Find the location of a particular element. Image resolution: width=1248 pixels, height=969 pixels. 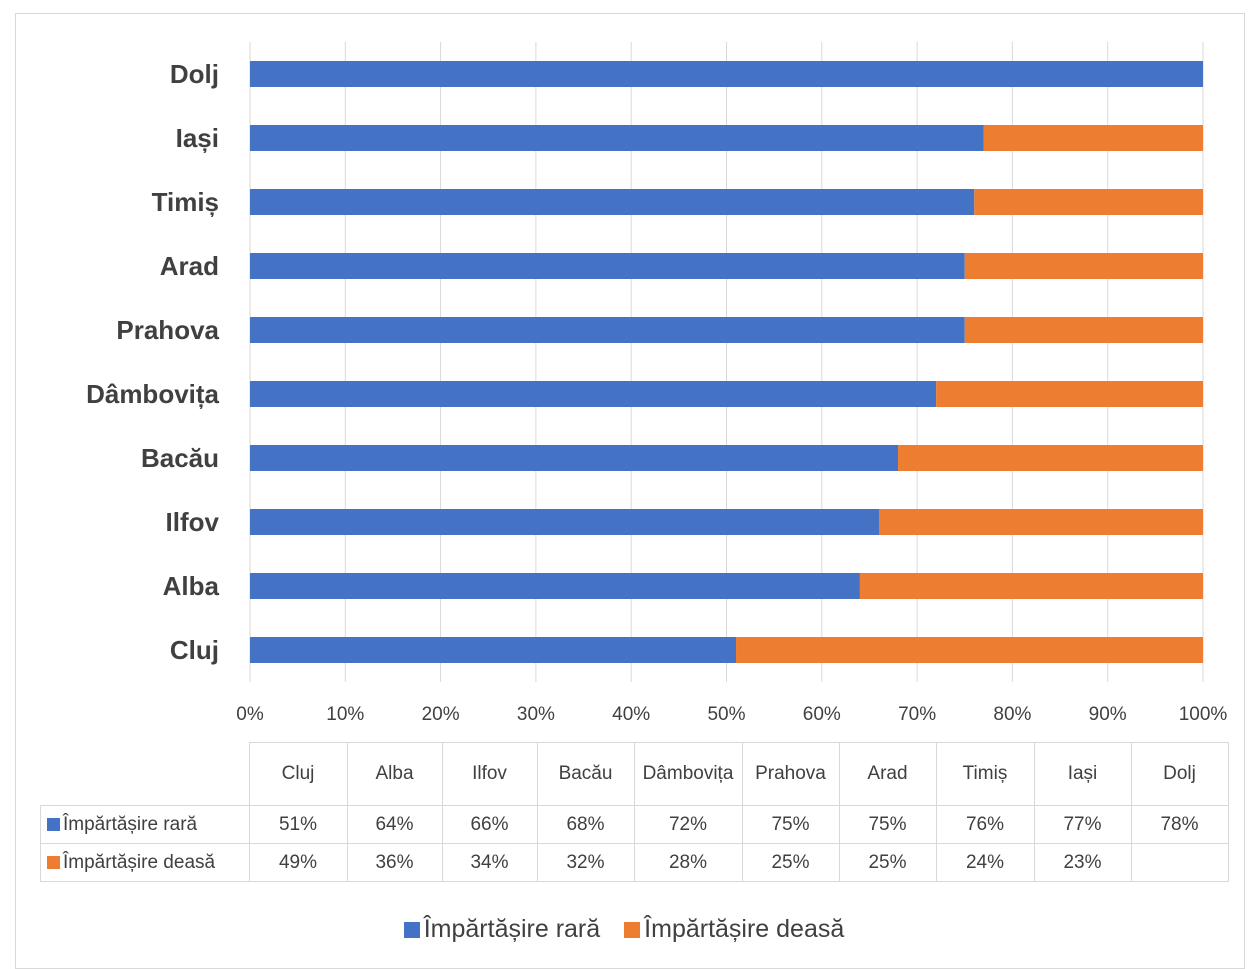

data-table-cell: 23% is located at coordinates (1082, 862).